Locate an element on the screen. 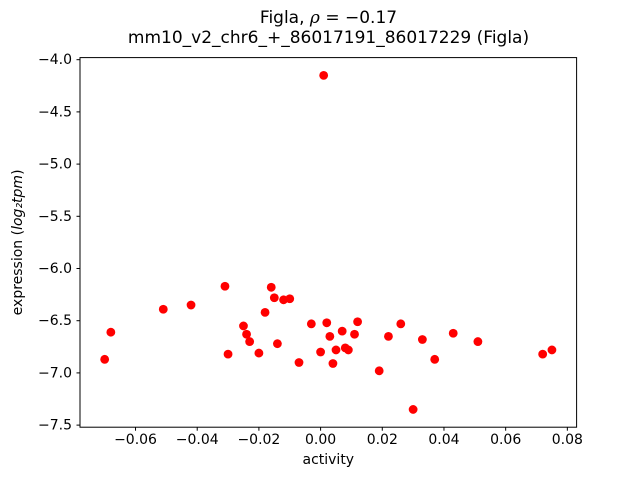 This screenshot has height=480, width=640. y-tick-label: −4.5 is located at coordinates (55, 112).